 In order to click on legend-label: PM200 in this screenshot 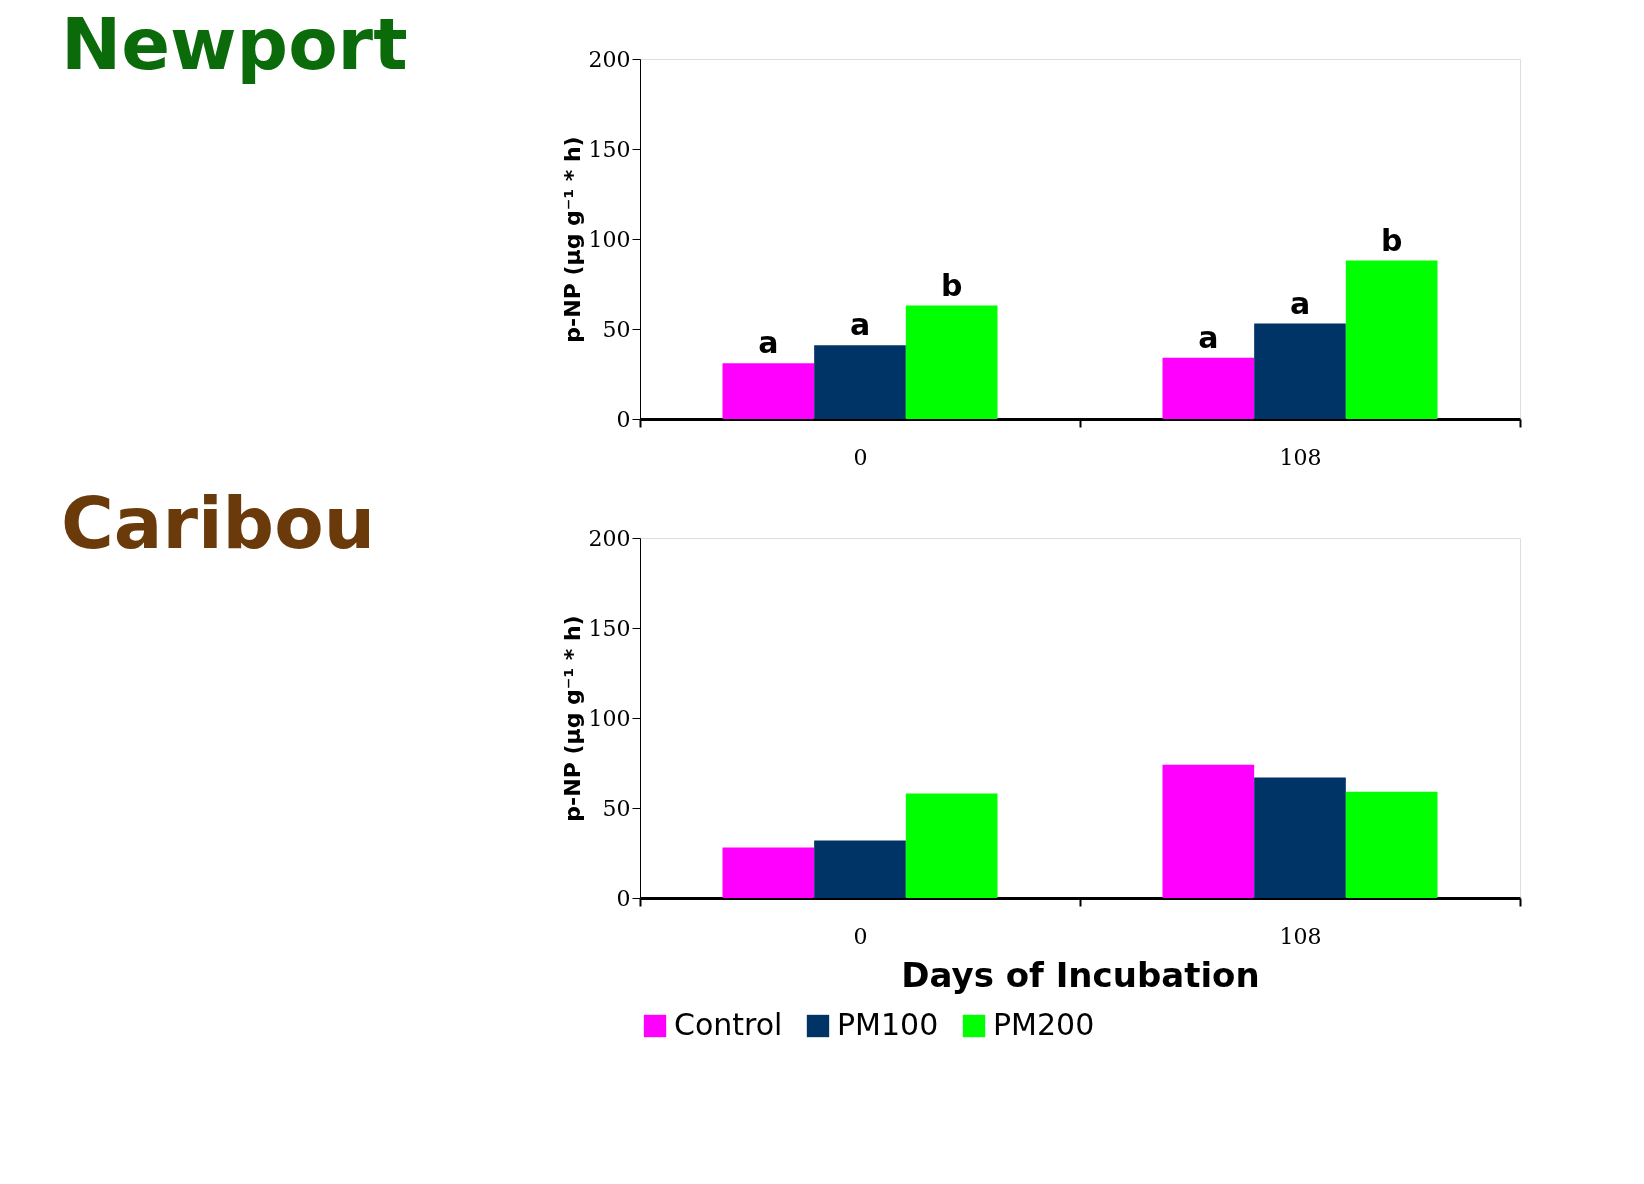, I will do `click(1044, 1024)`.